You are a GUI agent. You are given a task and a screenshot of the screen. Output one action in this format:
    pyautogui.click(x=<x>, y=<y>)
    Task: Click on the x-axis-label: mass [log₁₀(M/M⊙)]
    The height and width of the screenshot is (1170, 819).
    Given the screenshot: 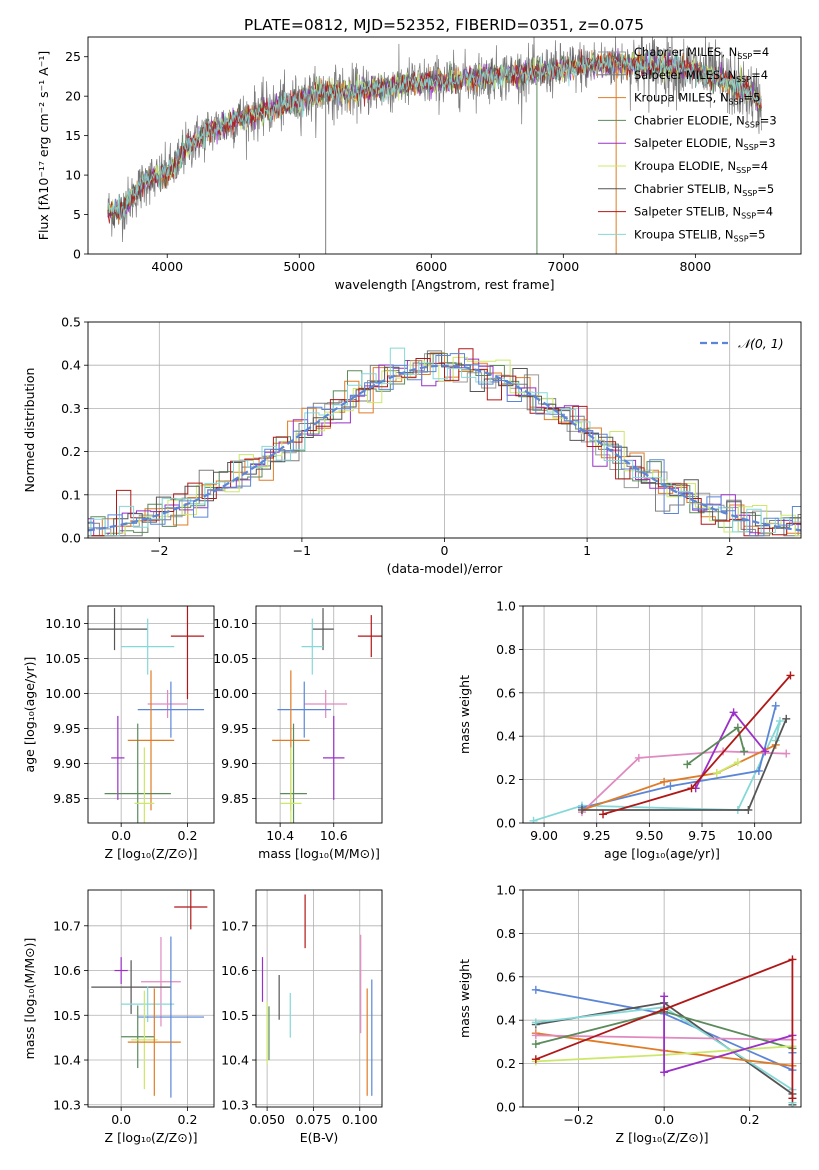 What is the action you would take?
    pyautogui.click(x=319, y=853)
    